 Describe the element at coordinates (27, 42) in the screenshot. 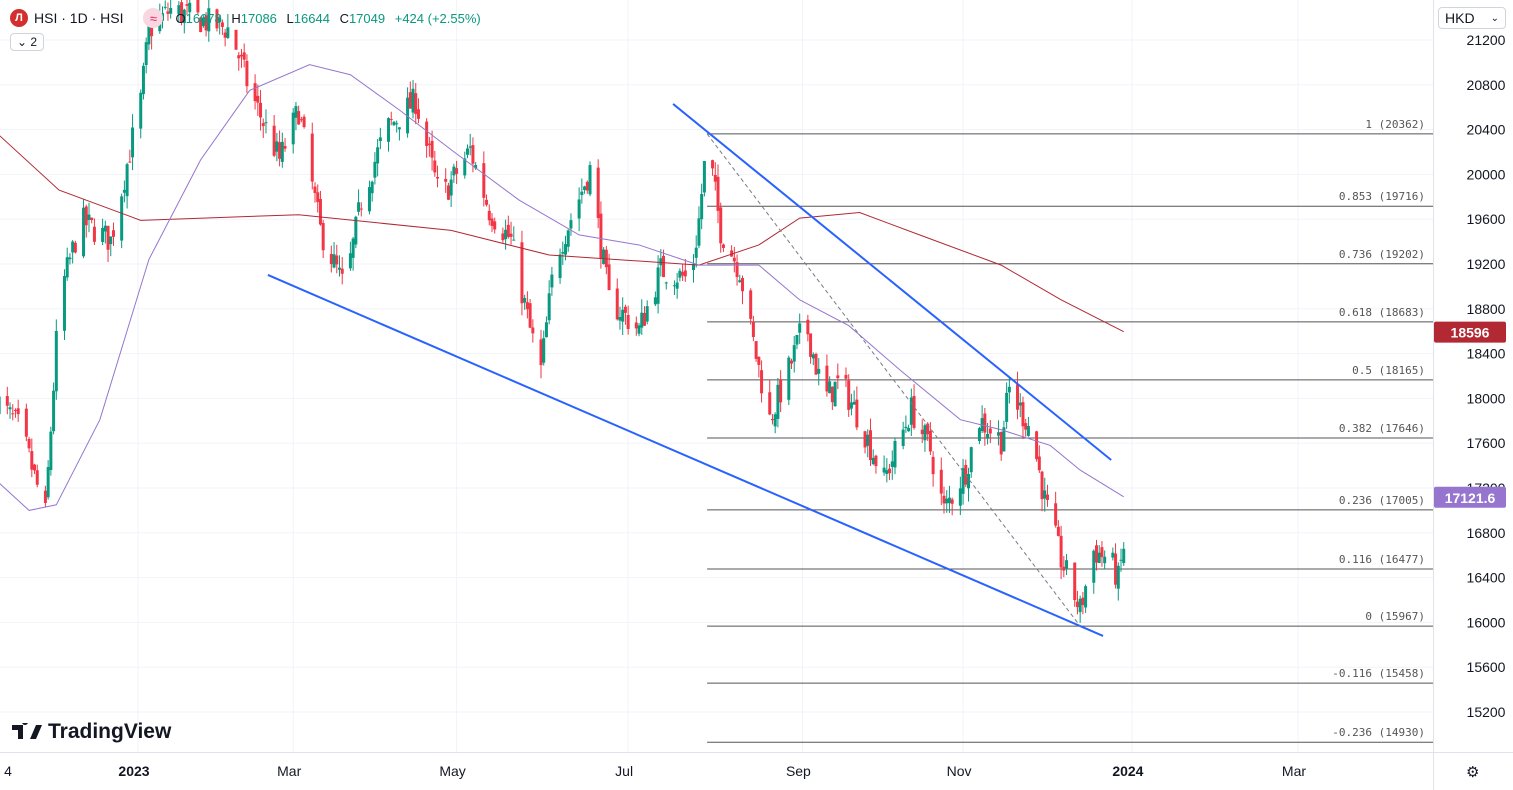

I see `indicators-collapse-button: ⌄ 2` at that location.